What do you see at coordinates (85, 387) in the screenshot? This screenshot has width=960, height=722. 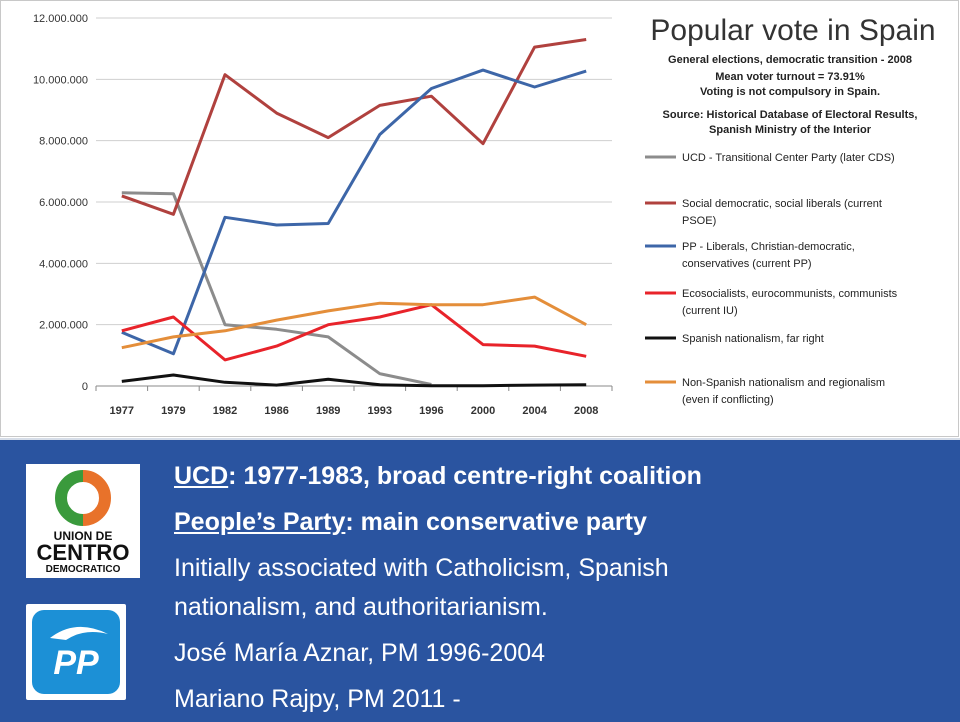 I see `y-tick-label: 0` at bounding box center [85, 387].